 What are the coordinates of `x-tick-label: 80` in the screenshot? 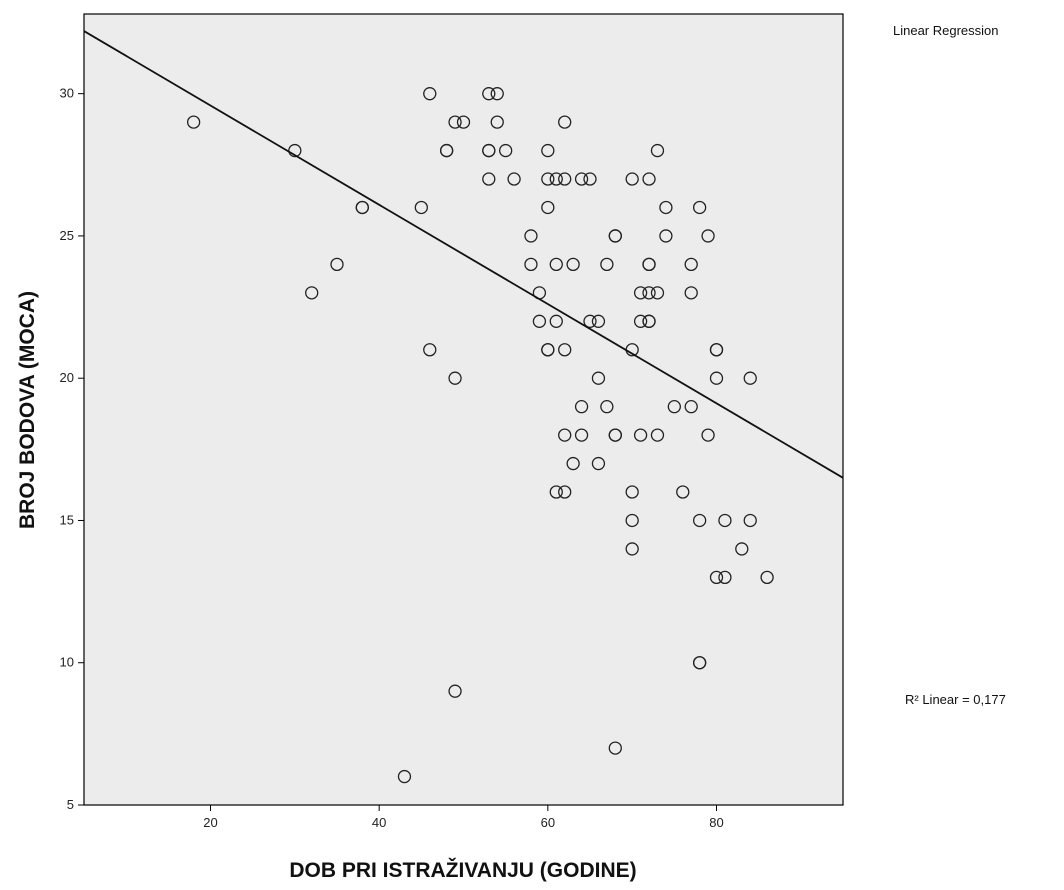 It's located at (716, 822).